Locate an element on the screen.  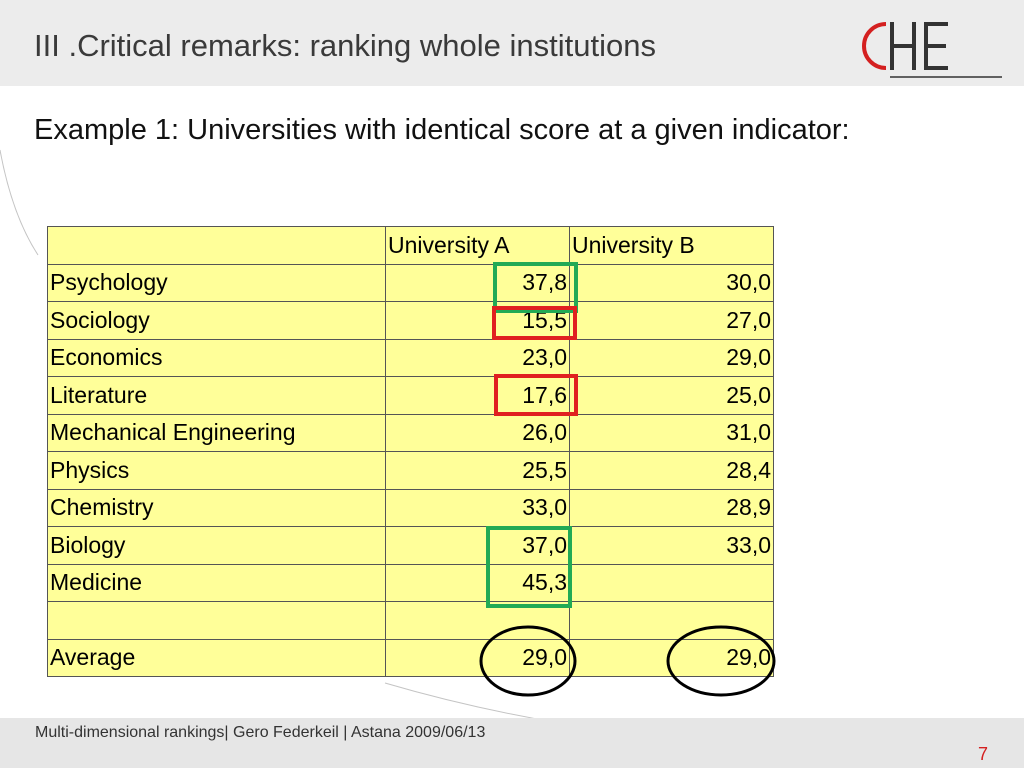
score-b-cell: 33,0 is located at coordinates (671, 545).